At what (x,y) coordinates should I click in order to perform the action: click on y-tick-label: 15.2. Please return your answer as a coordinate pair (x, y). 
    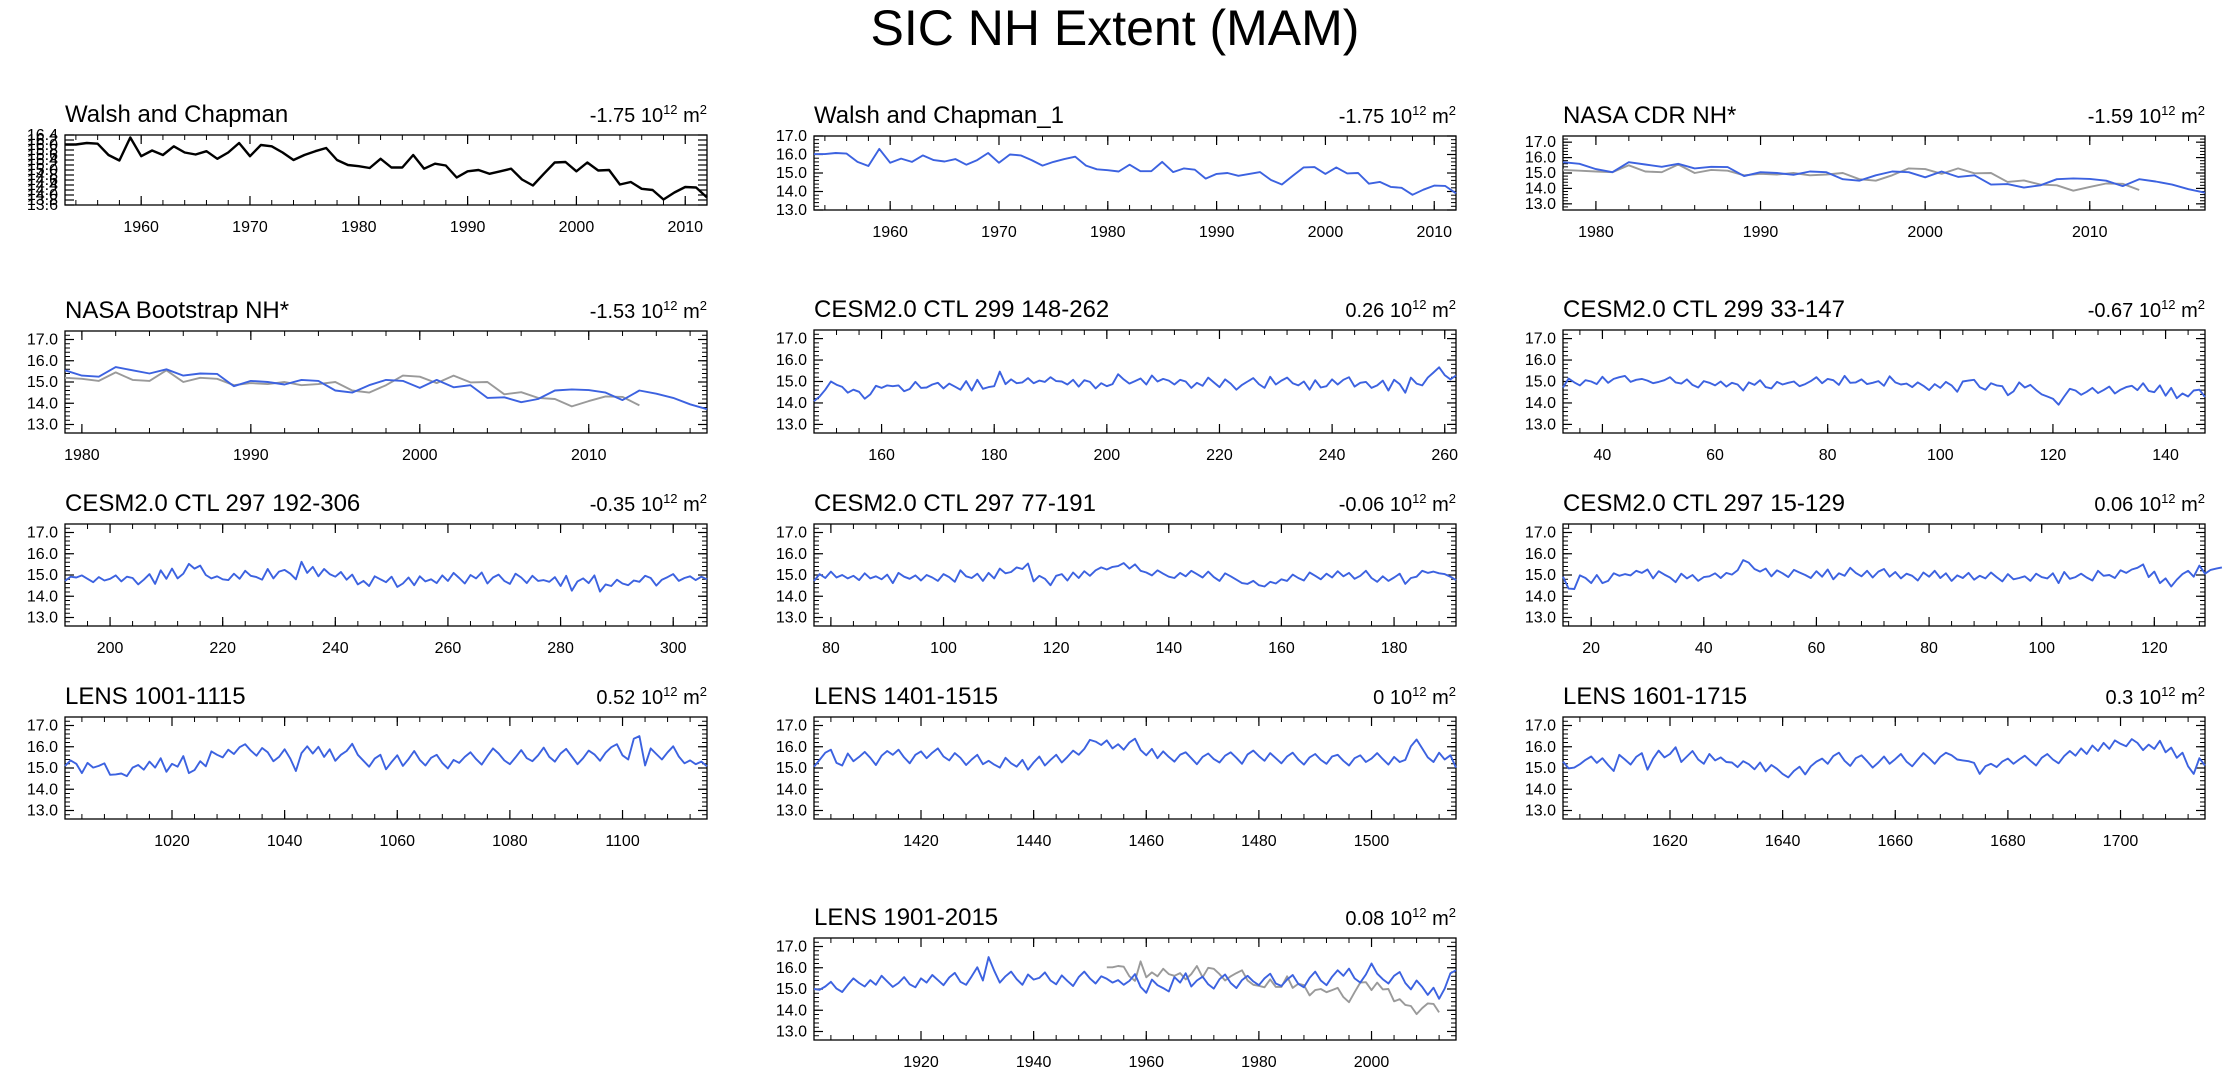
    Looking at the image, I should click on (42, 165).